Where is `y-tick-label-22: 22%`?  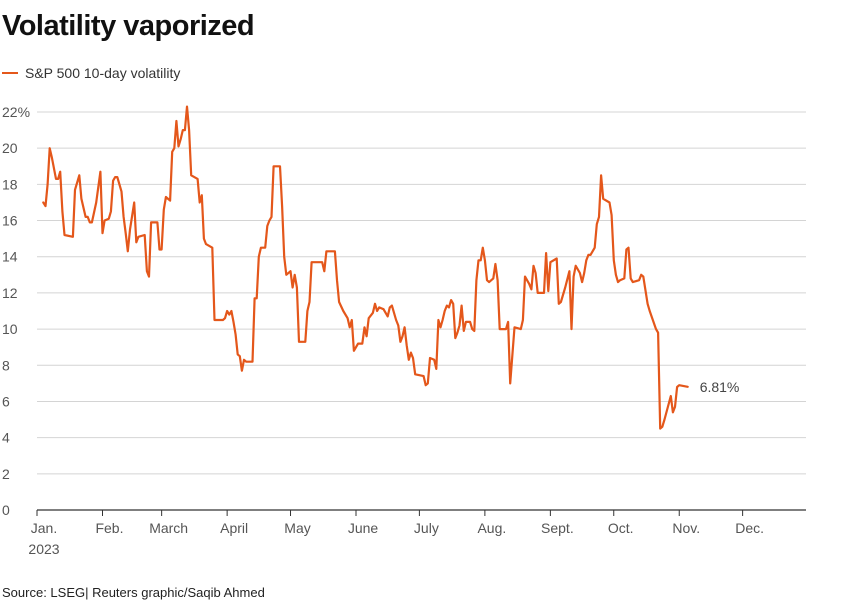 y-tick-label-22: 22% is located at coordinates (16, 112).